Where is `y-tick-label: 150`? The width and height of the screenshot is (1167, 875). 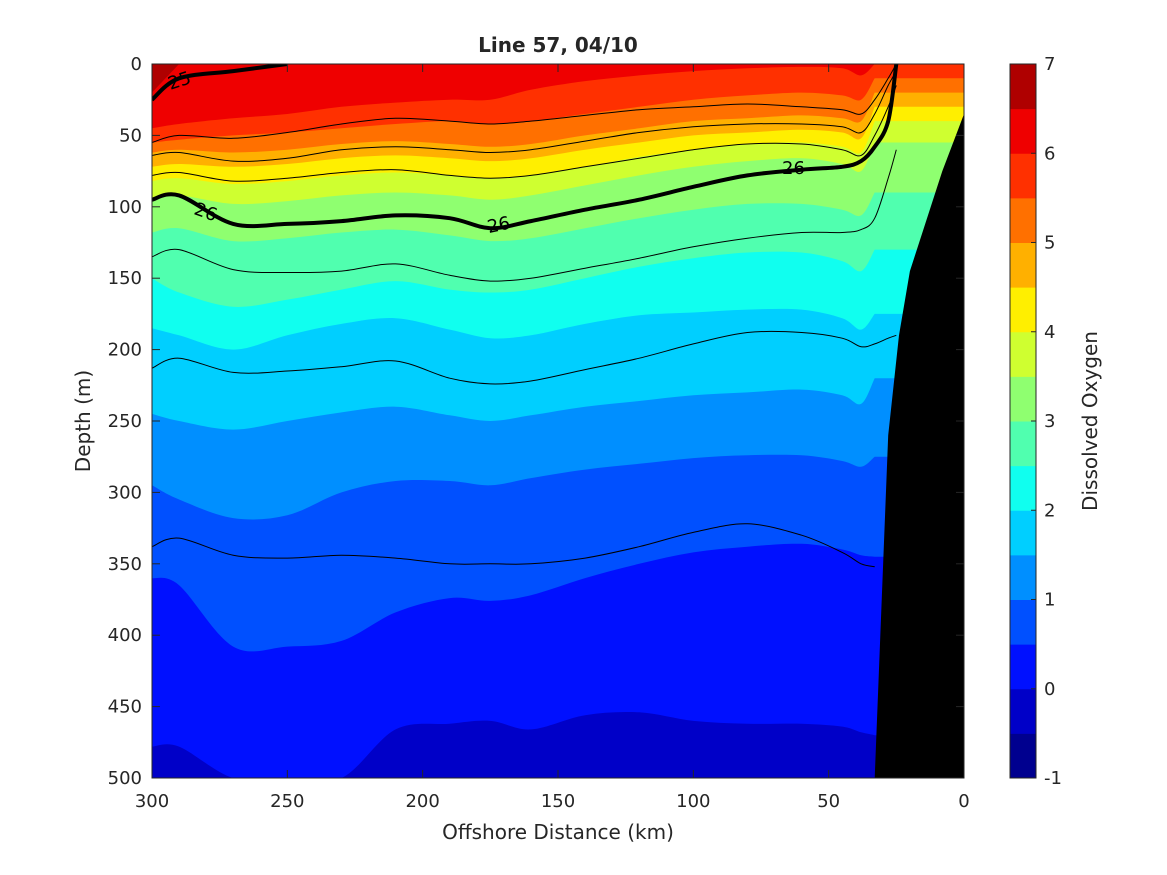 y-tick-label: 150 is located at coordinates (125, 278).